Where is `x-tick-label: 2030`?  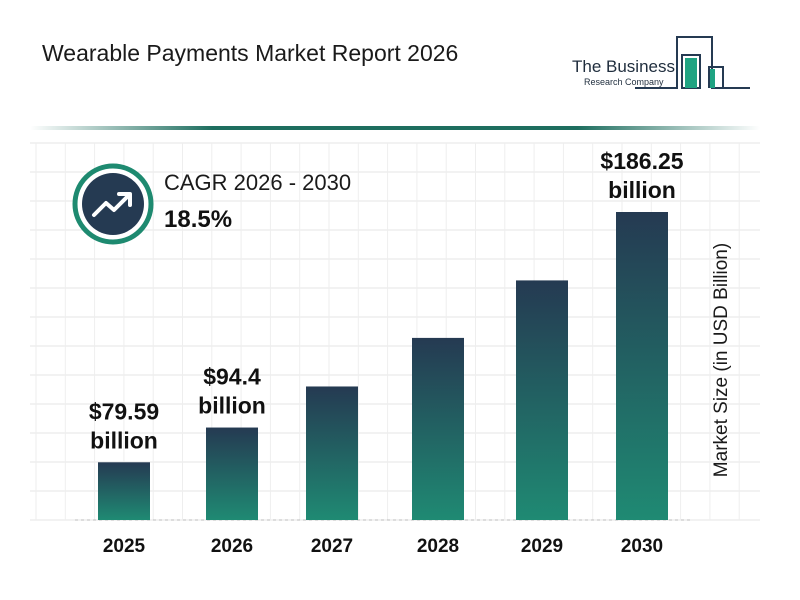 x-tick-label: 2030 is located at coordinates (642, 546).